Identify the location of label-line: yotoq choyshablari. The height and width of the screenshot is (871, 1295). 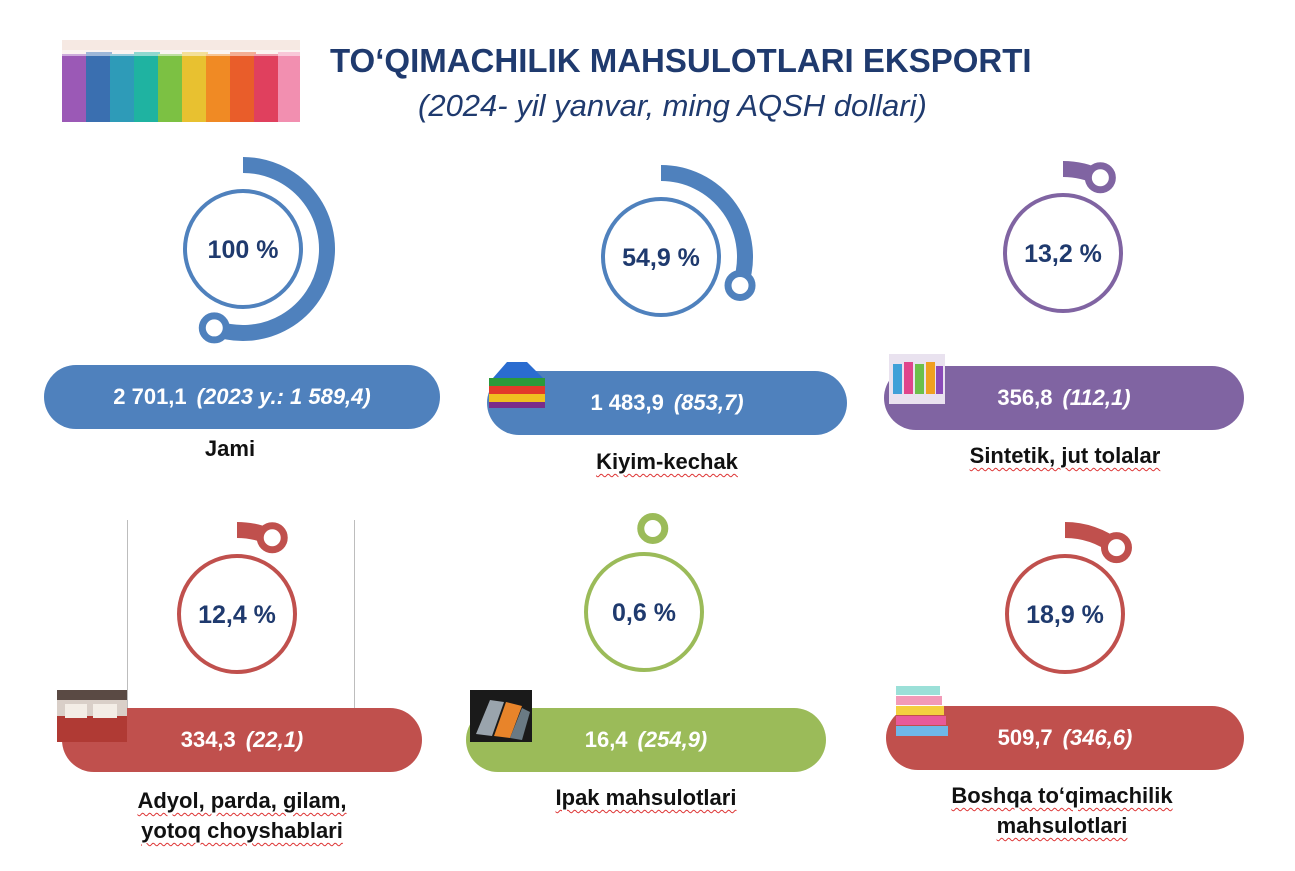
(242, 830).